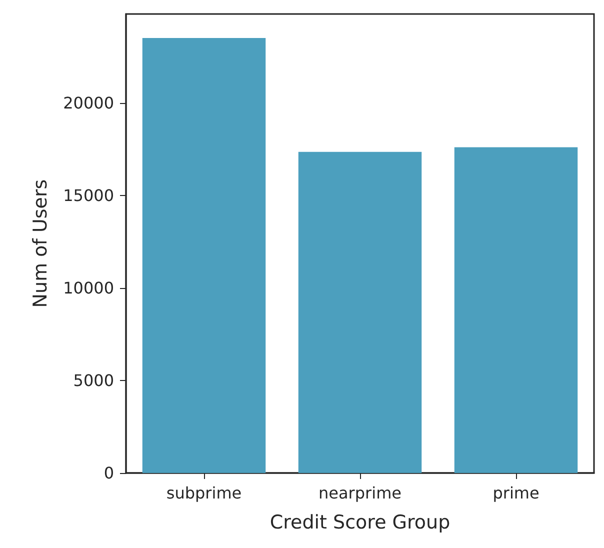  What do you see at coordinates (360, 493) in the screenshot?
I see `x-tick-label: nearprime` at bounding box center [360, 493].